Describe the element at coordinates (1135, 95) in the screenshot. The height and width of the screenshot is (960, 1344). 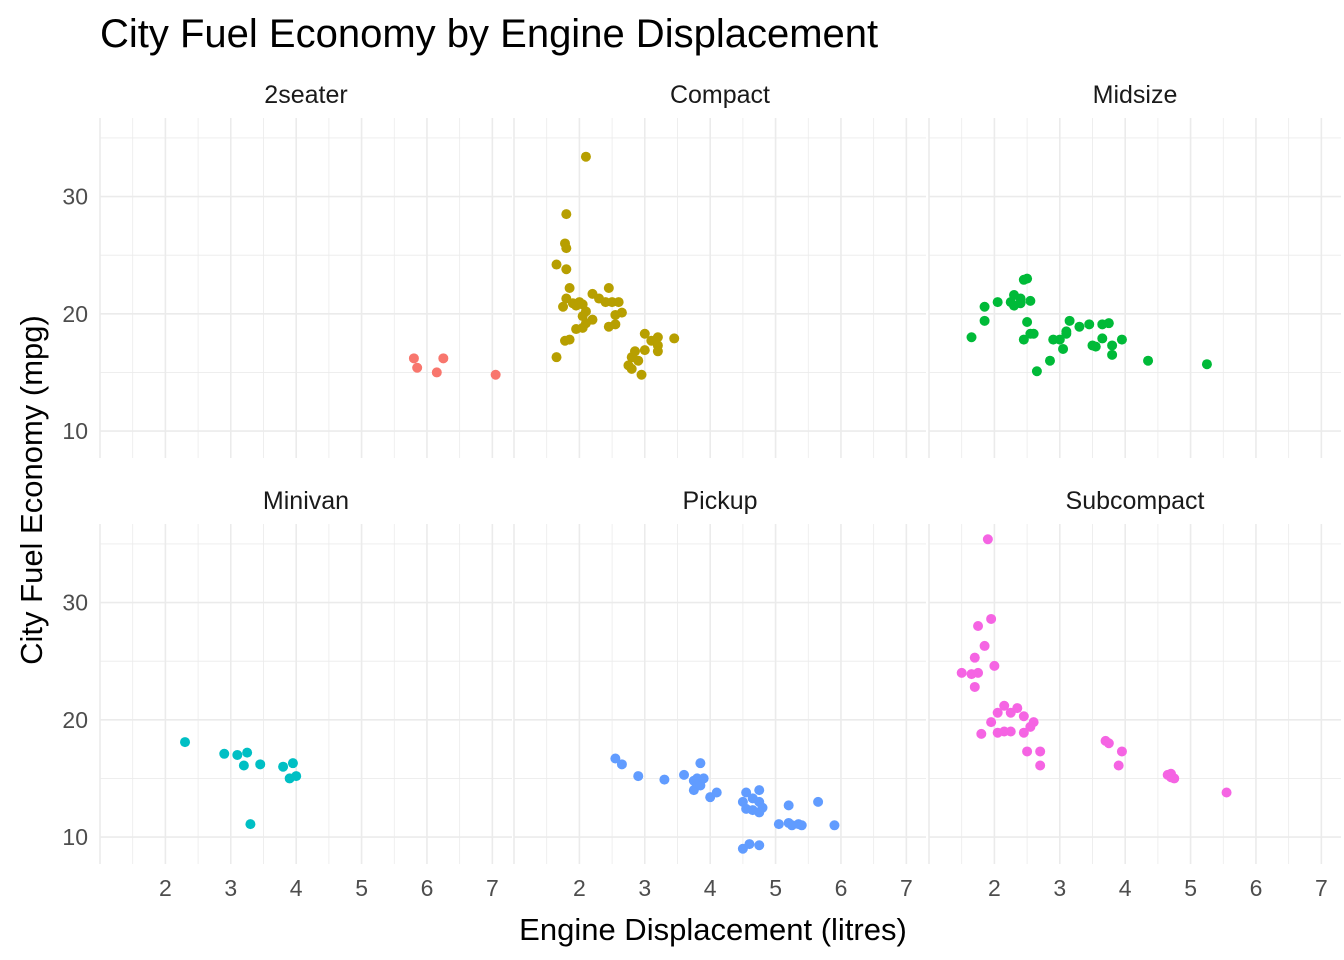
I see `facet-label-midsize: Midsize` at that location.